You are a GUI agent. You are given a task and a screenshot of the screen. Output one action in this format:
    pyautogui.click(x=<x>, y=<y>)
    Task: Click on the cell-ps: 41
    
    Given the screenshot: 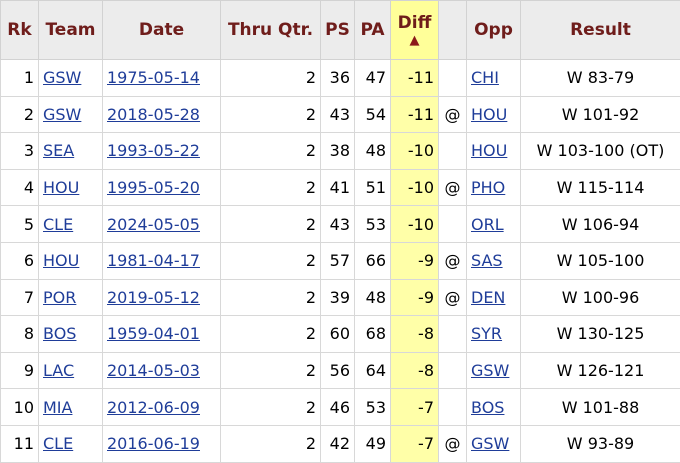 What is the action you would take?
    pyautogui.click(x=338, y=187)
    